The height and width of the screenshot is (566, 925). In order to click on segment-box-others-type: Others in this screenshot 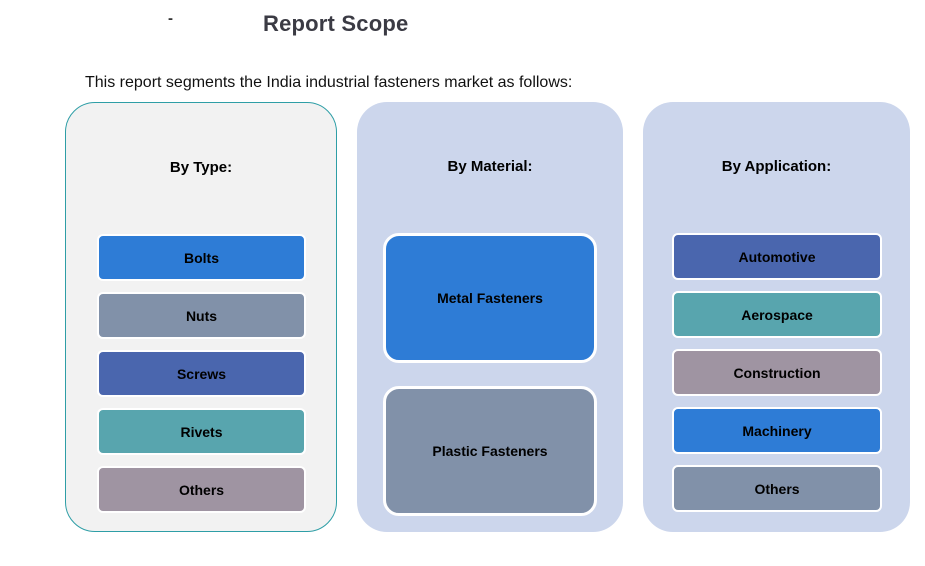, I will do `click(201, 489)`.